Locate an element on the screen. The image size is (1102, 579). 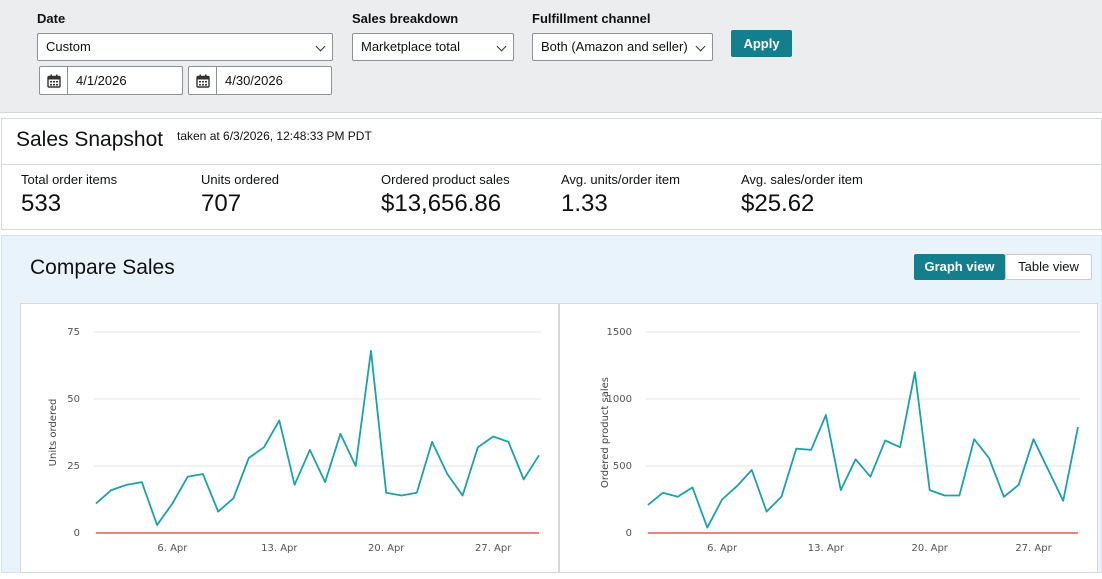
breakdown-label: Sales breakdown is located at coordinates (405, 18).